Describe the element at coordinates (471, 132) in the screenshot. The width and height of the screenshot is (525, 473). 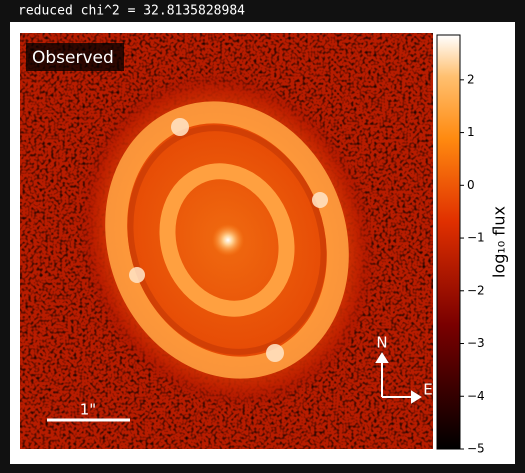
I see `colorbar-tick-label: 1` at that location.